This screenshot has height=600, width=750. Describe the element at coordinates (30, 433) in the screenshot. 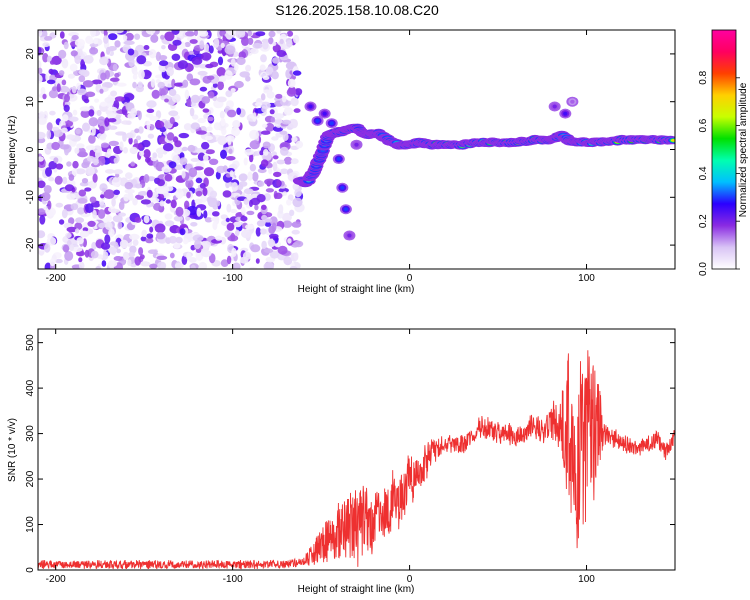

I see `snr-y-tick-label: 300` at that location.